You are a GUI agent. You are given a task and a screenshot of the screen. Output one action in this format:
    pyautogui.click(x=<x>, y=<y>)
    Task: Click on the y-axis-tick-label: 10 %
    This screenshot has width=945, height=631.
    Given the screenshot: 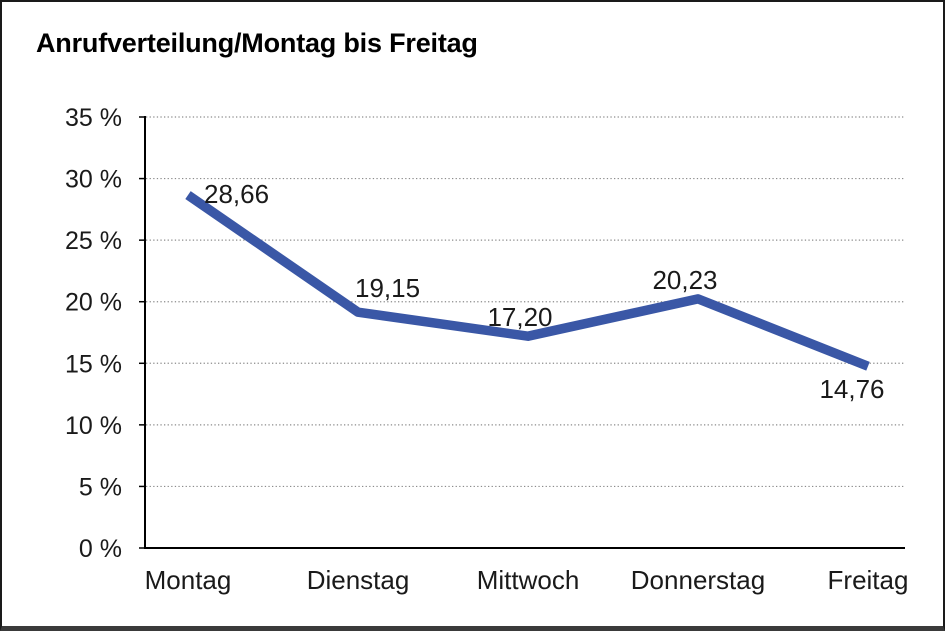 What is the action you would take?
    pyautogui.click(x=93, y=426)
    